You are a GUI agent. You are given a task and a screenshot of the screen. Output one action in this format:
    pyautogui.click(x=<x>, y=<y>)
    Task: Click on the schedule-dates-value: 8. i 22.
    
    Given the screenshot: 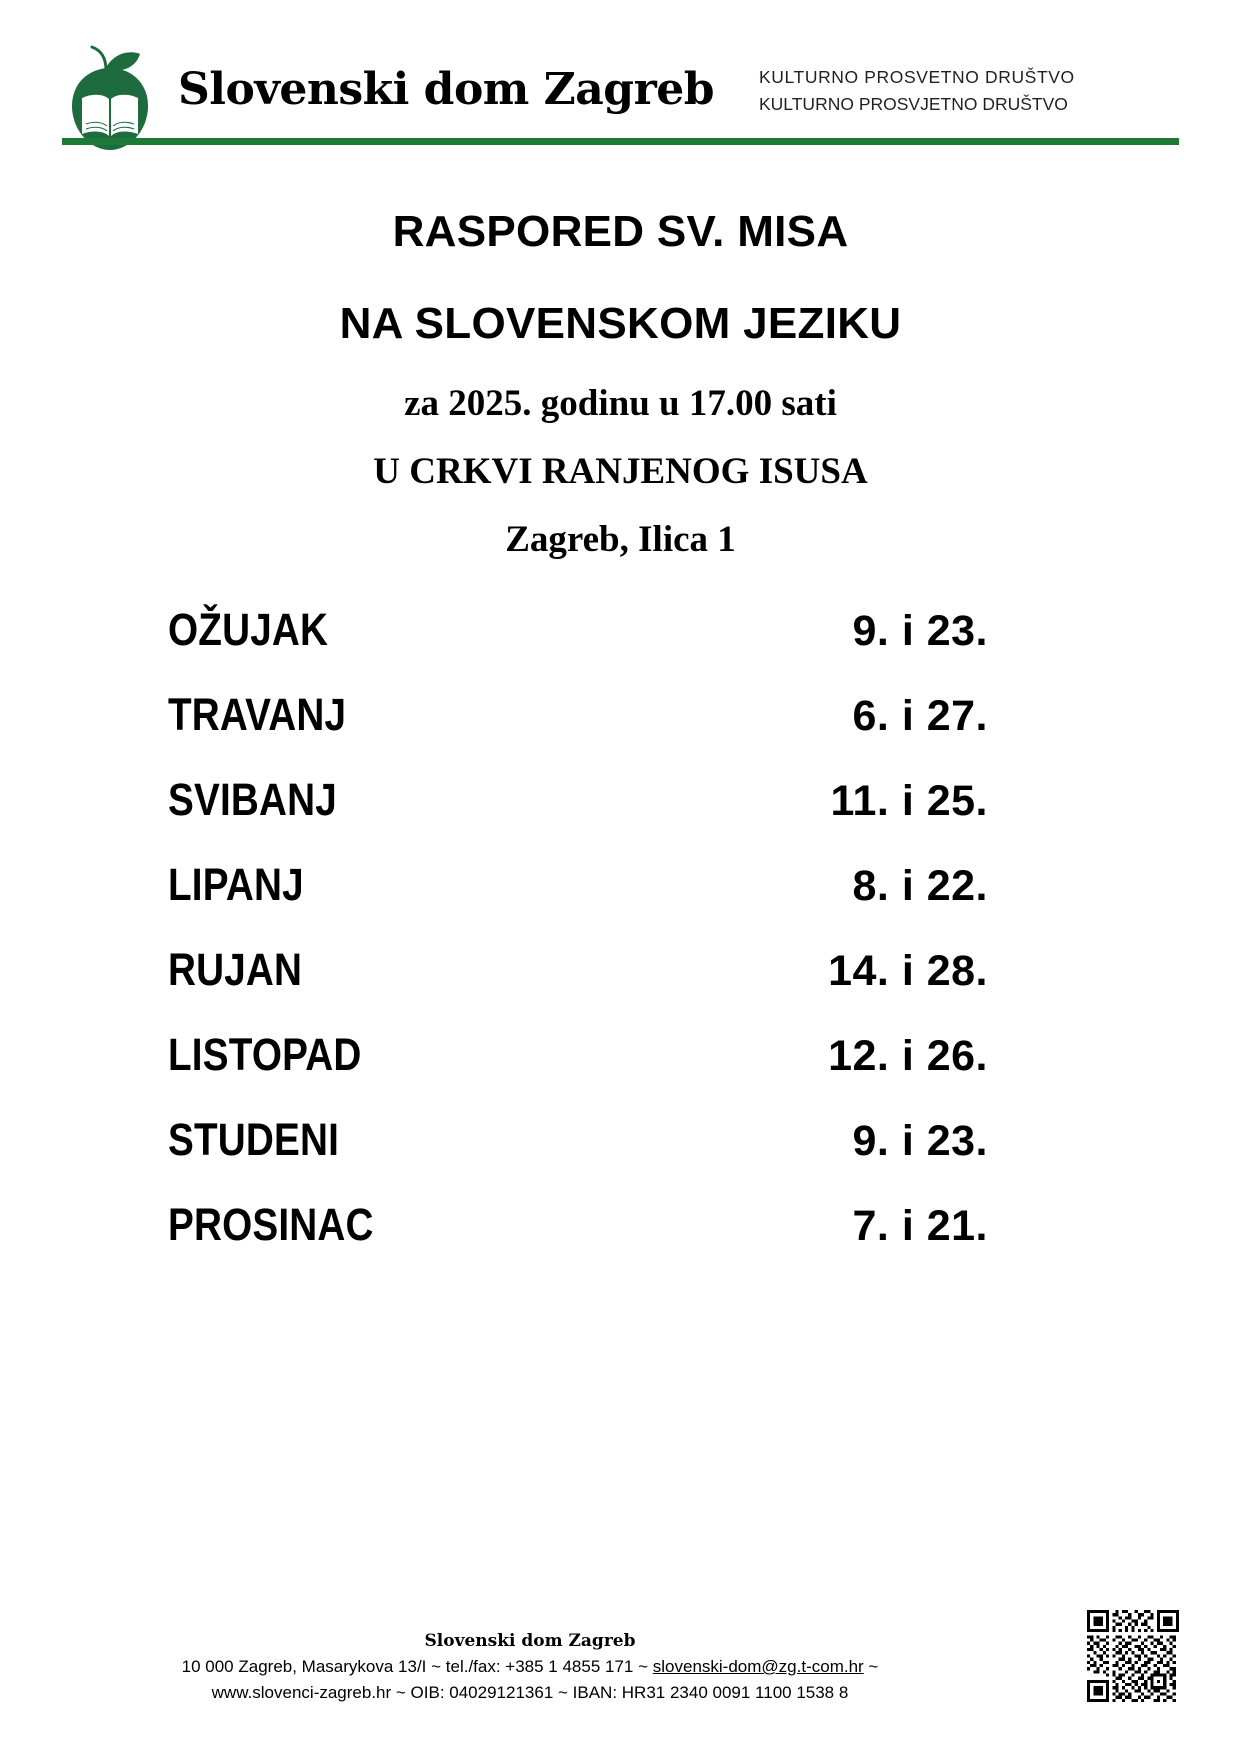 What is the action you would take?
    pyautogui.click(x=920, y=886)
    